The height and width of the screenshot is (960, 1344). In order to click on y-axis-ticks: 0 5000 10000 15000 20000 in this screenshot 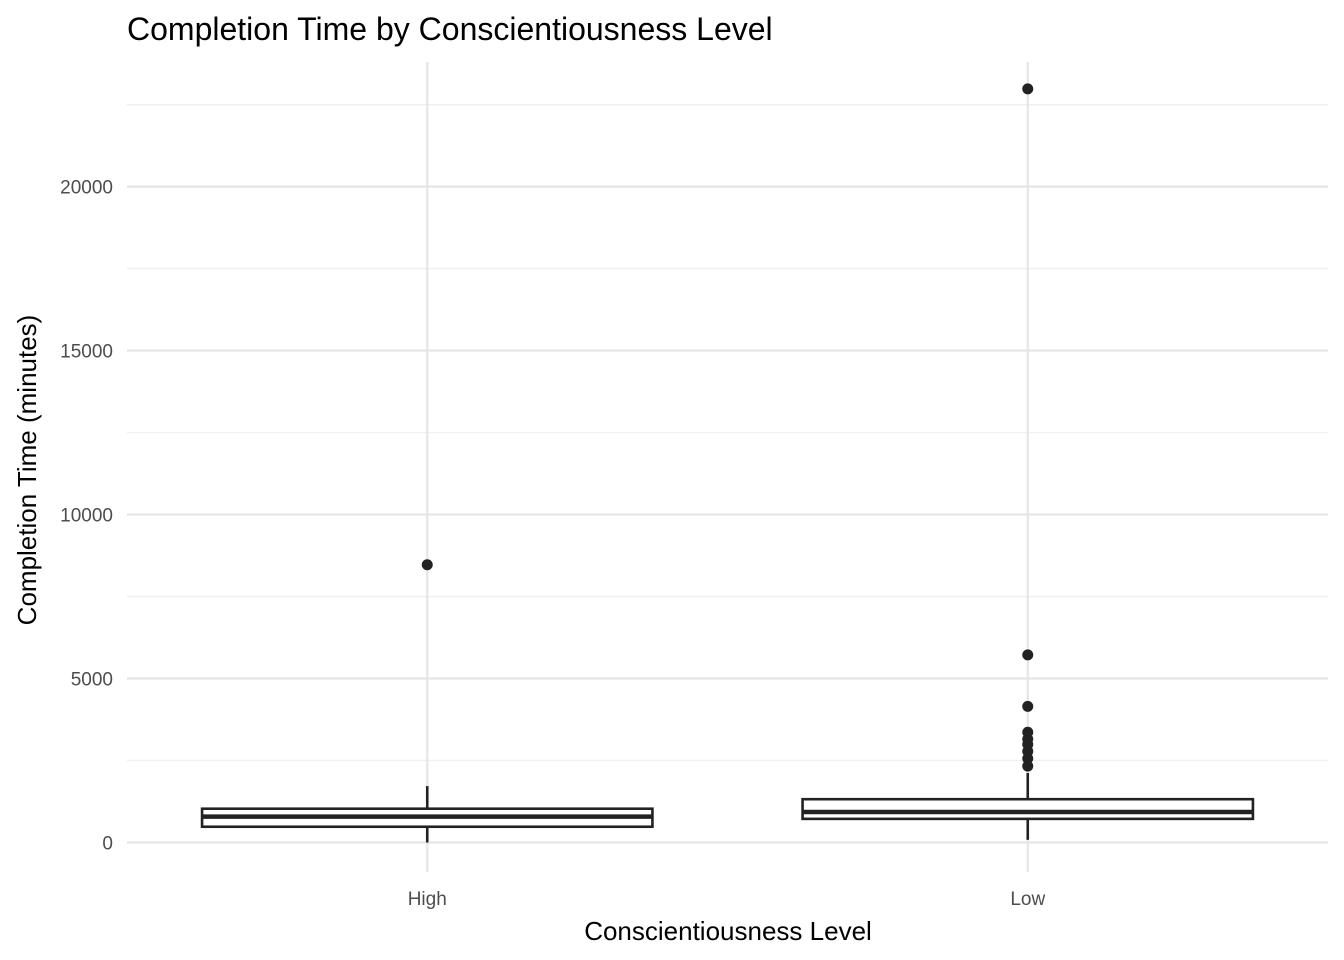, I will do `click(86, 516)`.